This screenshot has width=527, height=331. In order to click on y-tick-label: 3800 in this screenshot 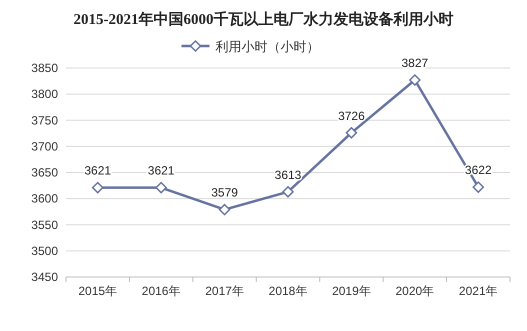, I will do `click(44, 94)`.